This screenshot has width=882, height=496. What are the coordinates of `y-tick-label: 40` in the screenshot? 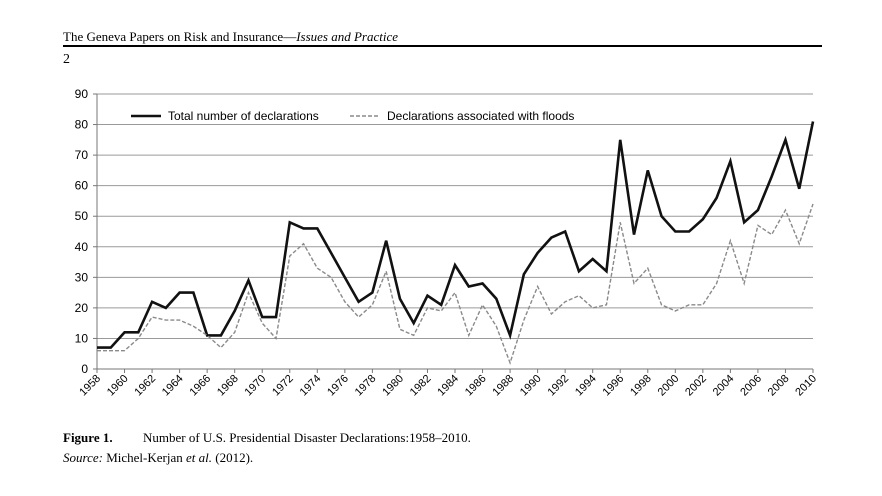 It's located at (82, 247).